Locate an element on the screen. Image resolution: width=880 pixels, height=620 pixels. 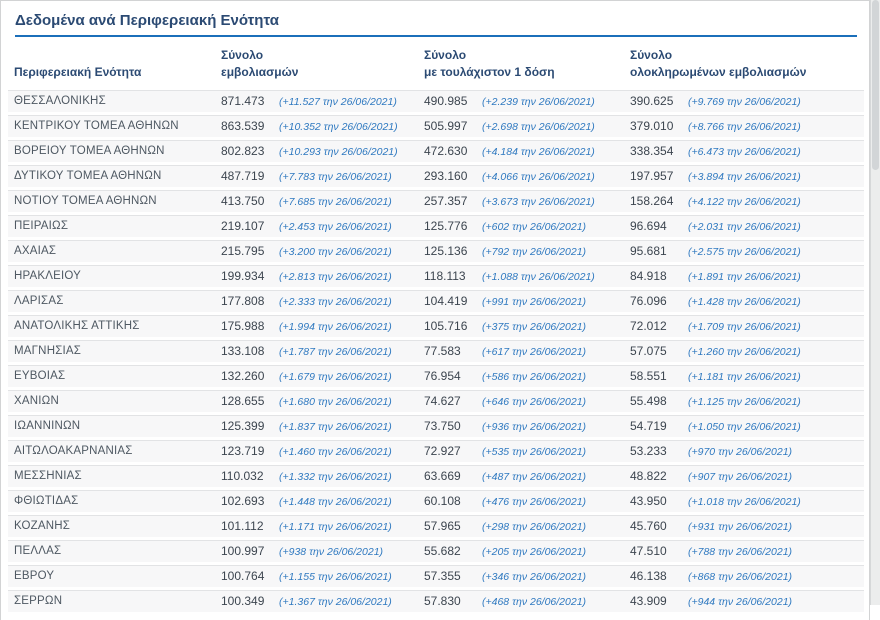
completed-vaccinations-delta: (+1.125 την 26/06/2021) is located at coordinates (744, 402).